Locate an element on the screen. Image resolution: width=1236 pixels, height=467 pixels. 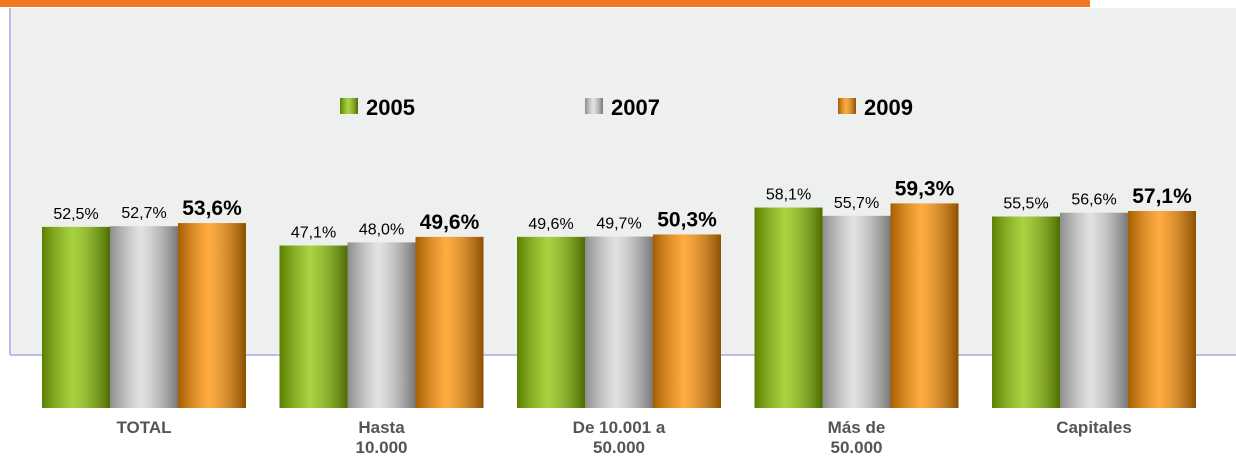
category-label: Capitales is located at coordinates (1094, 427).